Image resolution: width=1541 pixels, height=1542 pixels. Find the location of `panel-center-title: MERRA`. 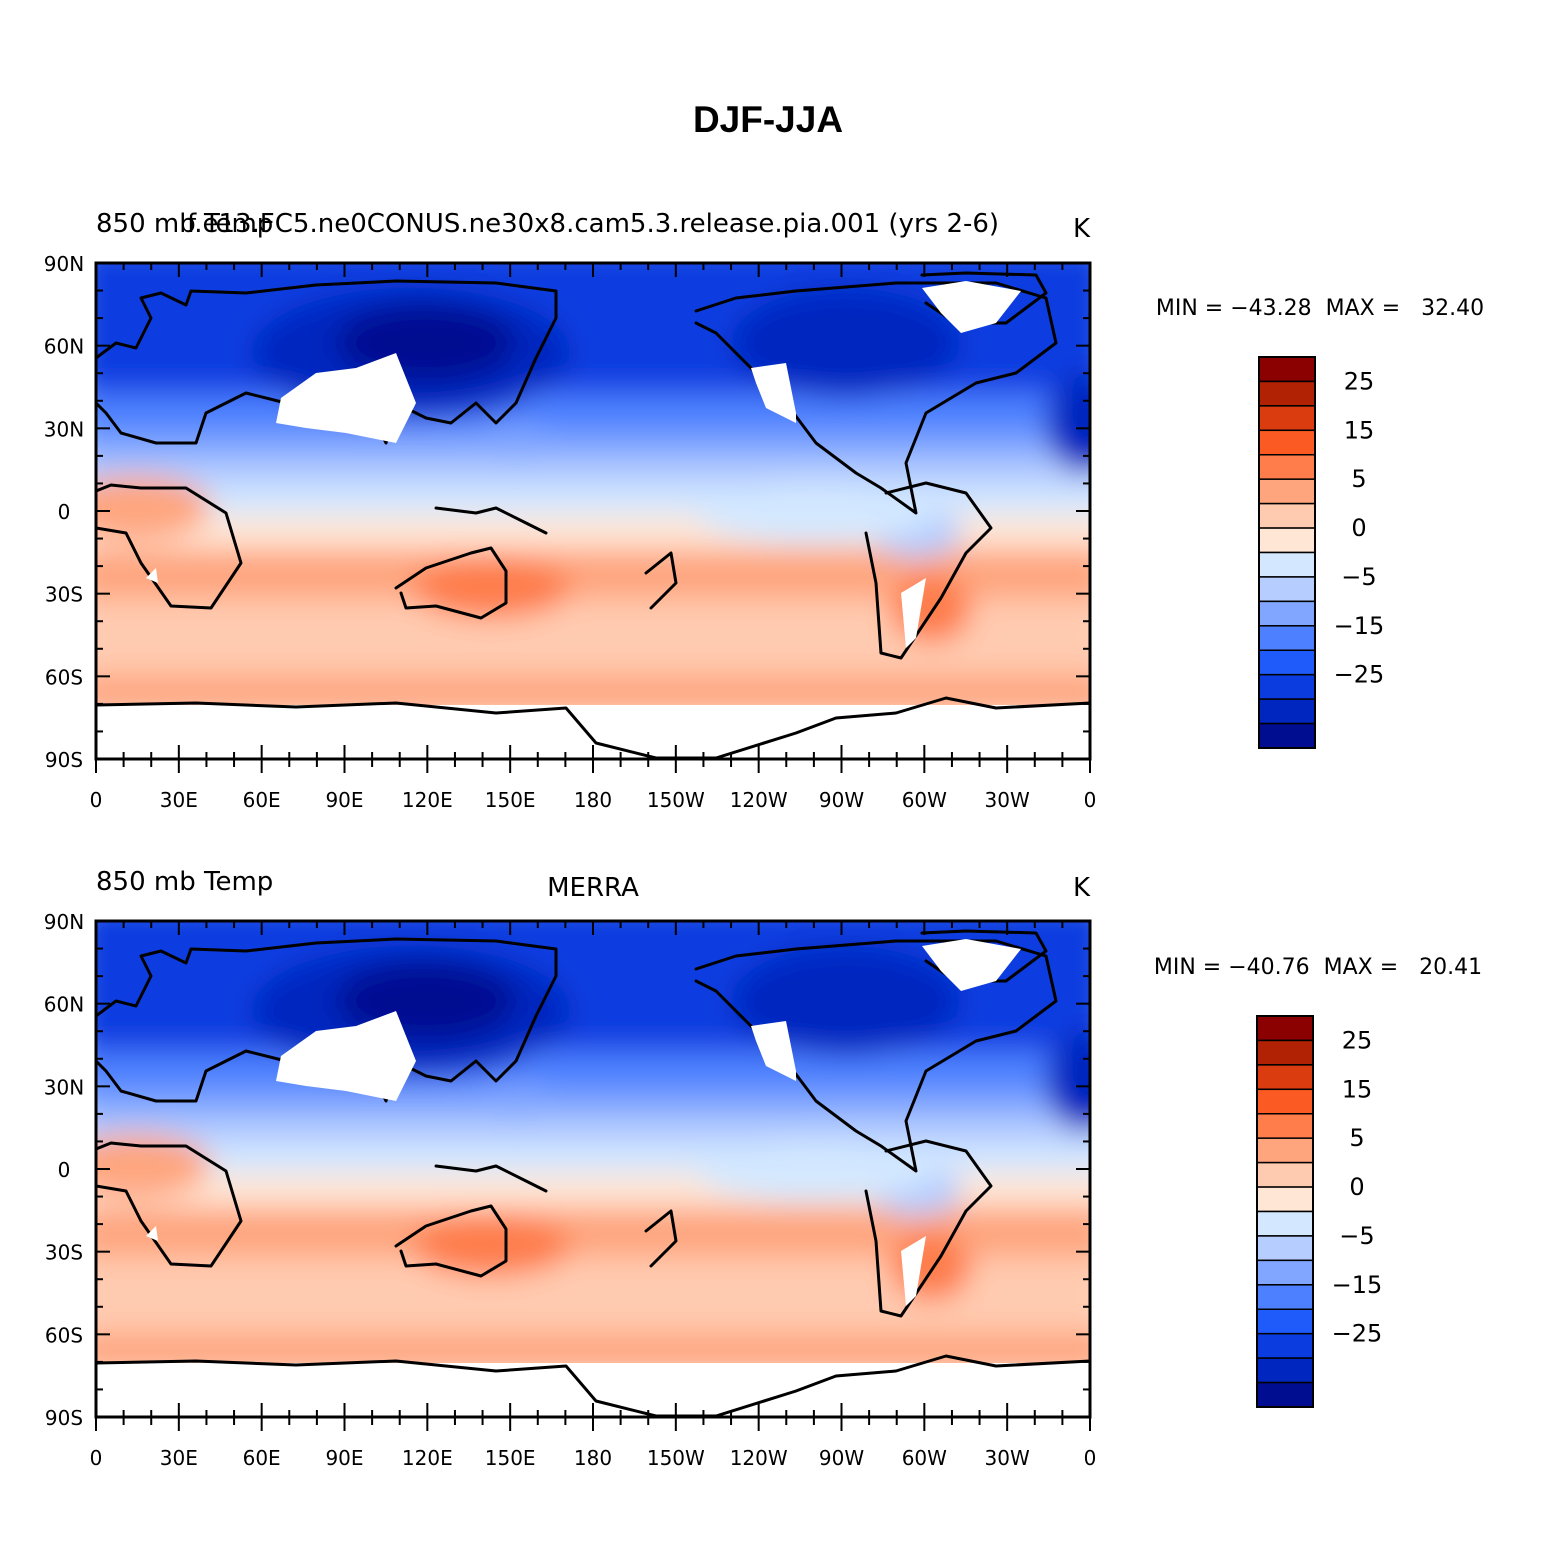

panel-center-title: MERRA is located at coordinates (593, 888).